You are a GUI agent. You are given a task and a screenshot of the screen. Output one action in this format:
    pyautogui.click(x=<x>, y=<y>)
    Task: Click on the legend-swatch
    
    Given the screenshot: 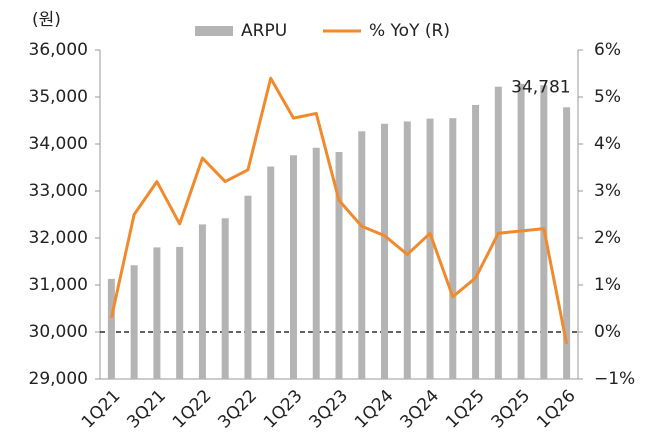 What is the action you would take?
    pyautogui.click(x=214, y=31)
    